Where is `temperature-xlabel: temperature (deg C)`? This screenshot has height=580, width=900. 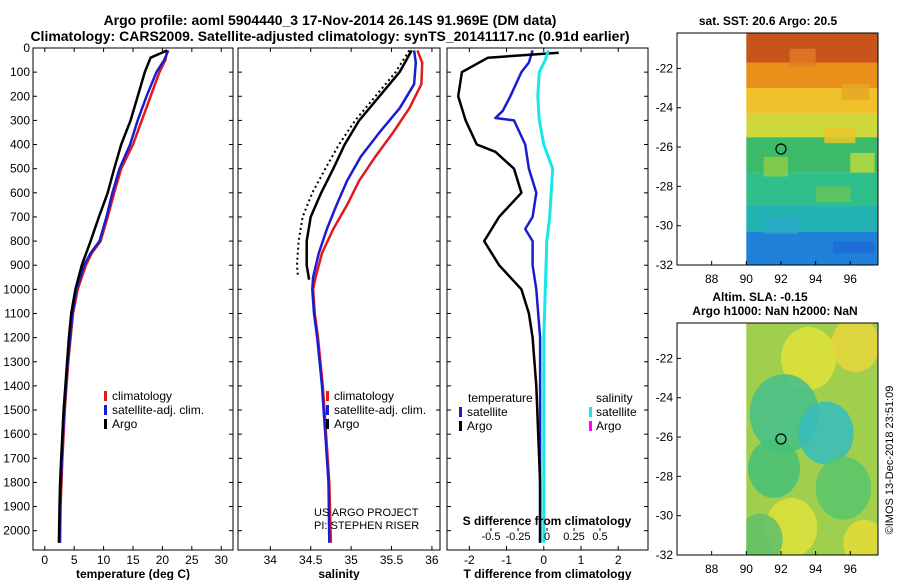 temperature-xlabel: temperature (deg C) is located at coordinates (133, 573).